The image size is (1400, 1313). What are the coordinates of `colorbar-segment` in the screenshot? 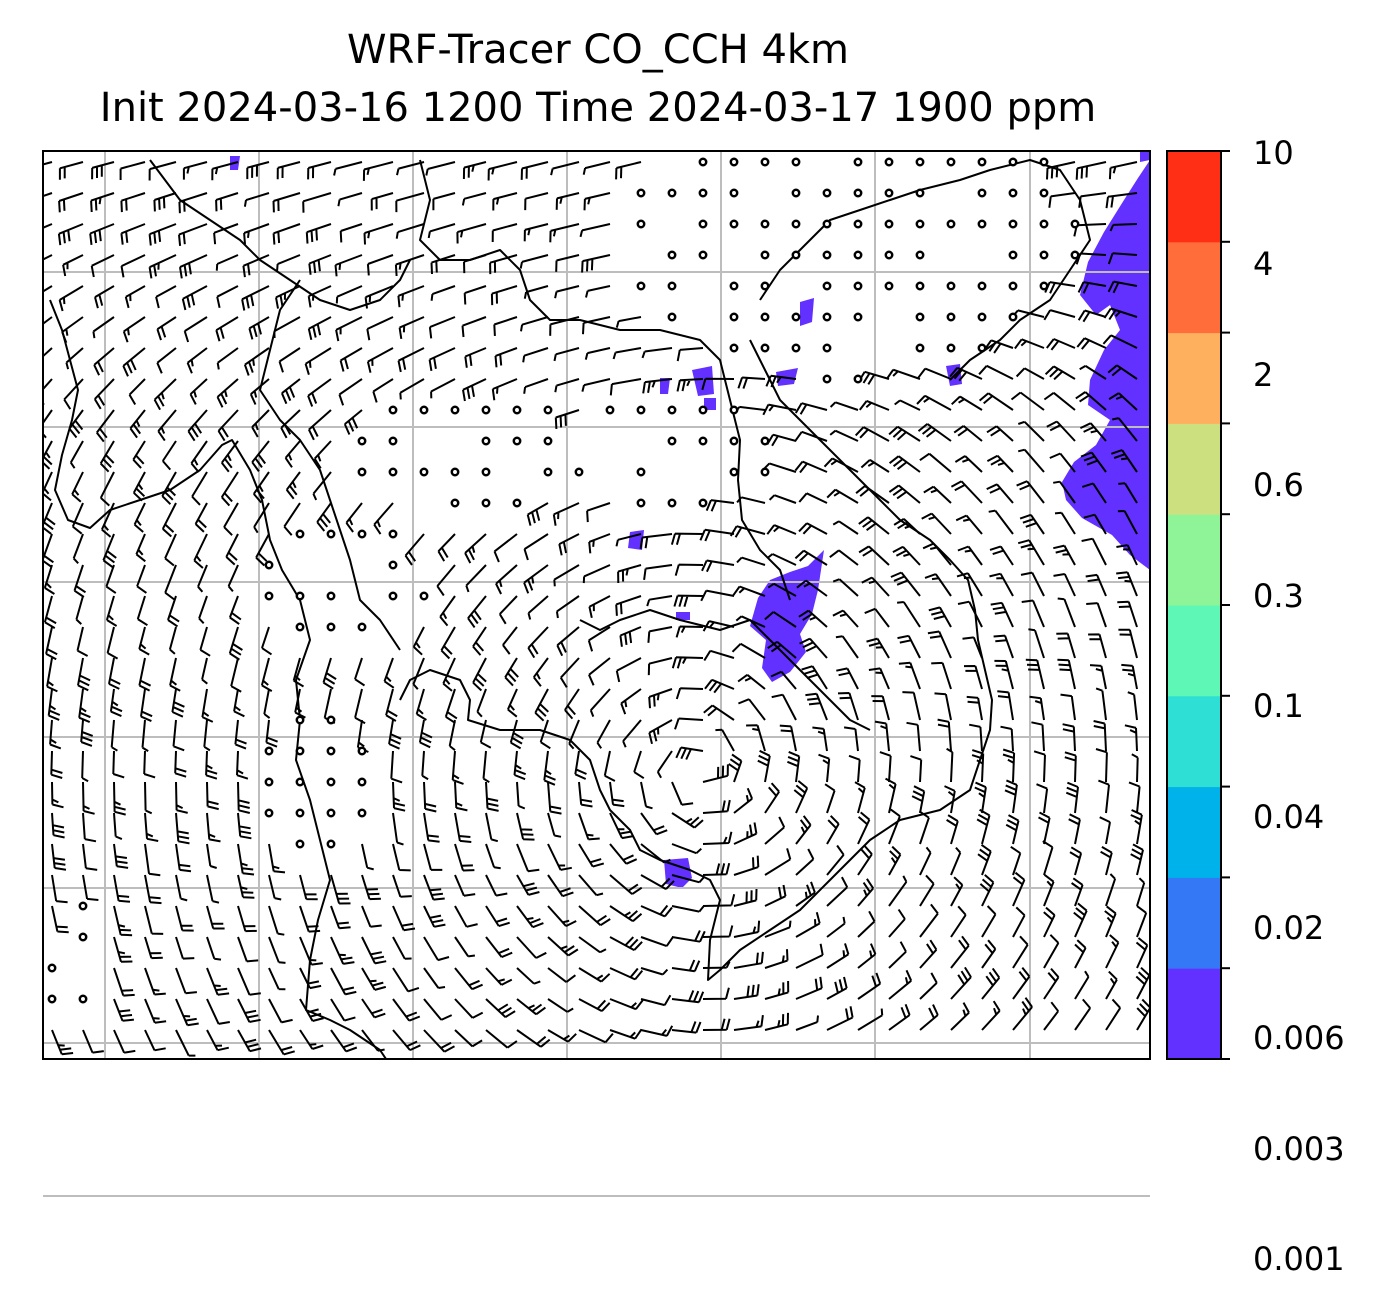 It's located at (1194, 832).